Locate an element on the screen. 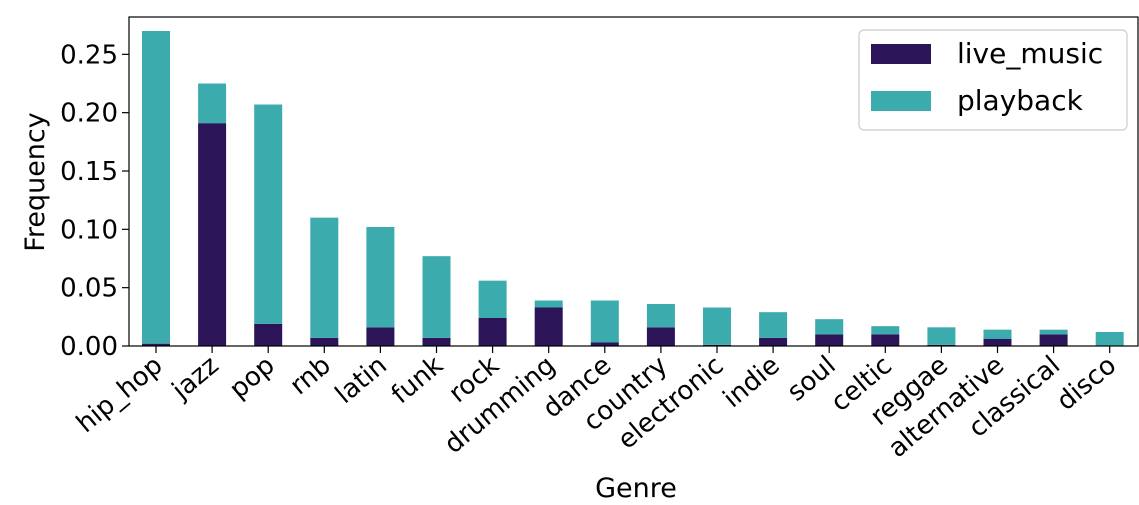  y-tick-label: 0.25 is located at coordinates (89, 55).